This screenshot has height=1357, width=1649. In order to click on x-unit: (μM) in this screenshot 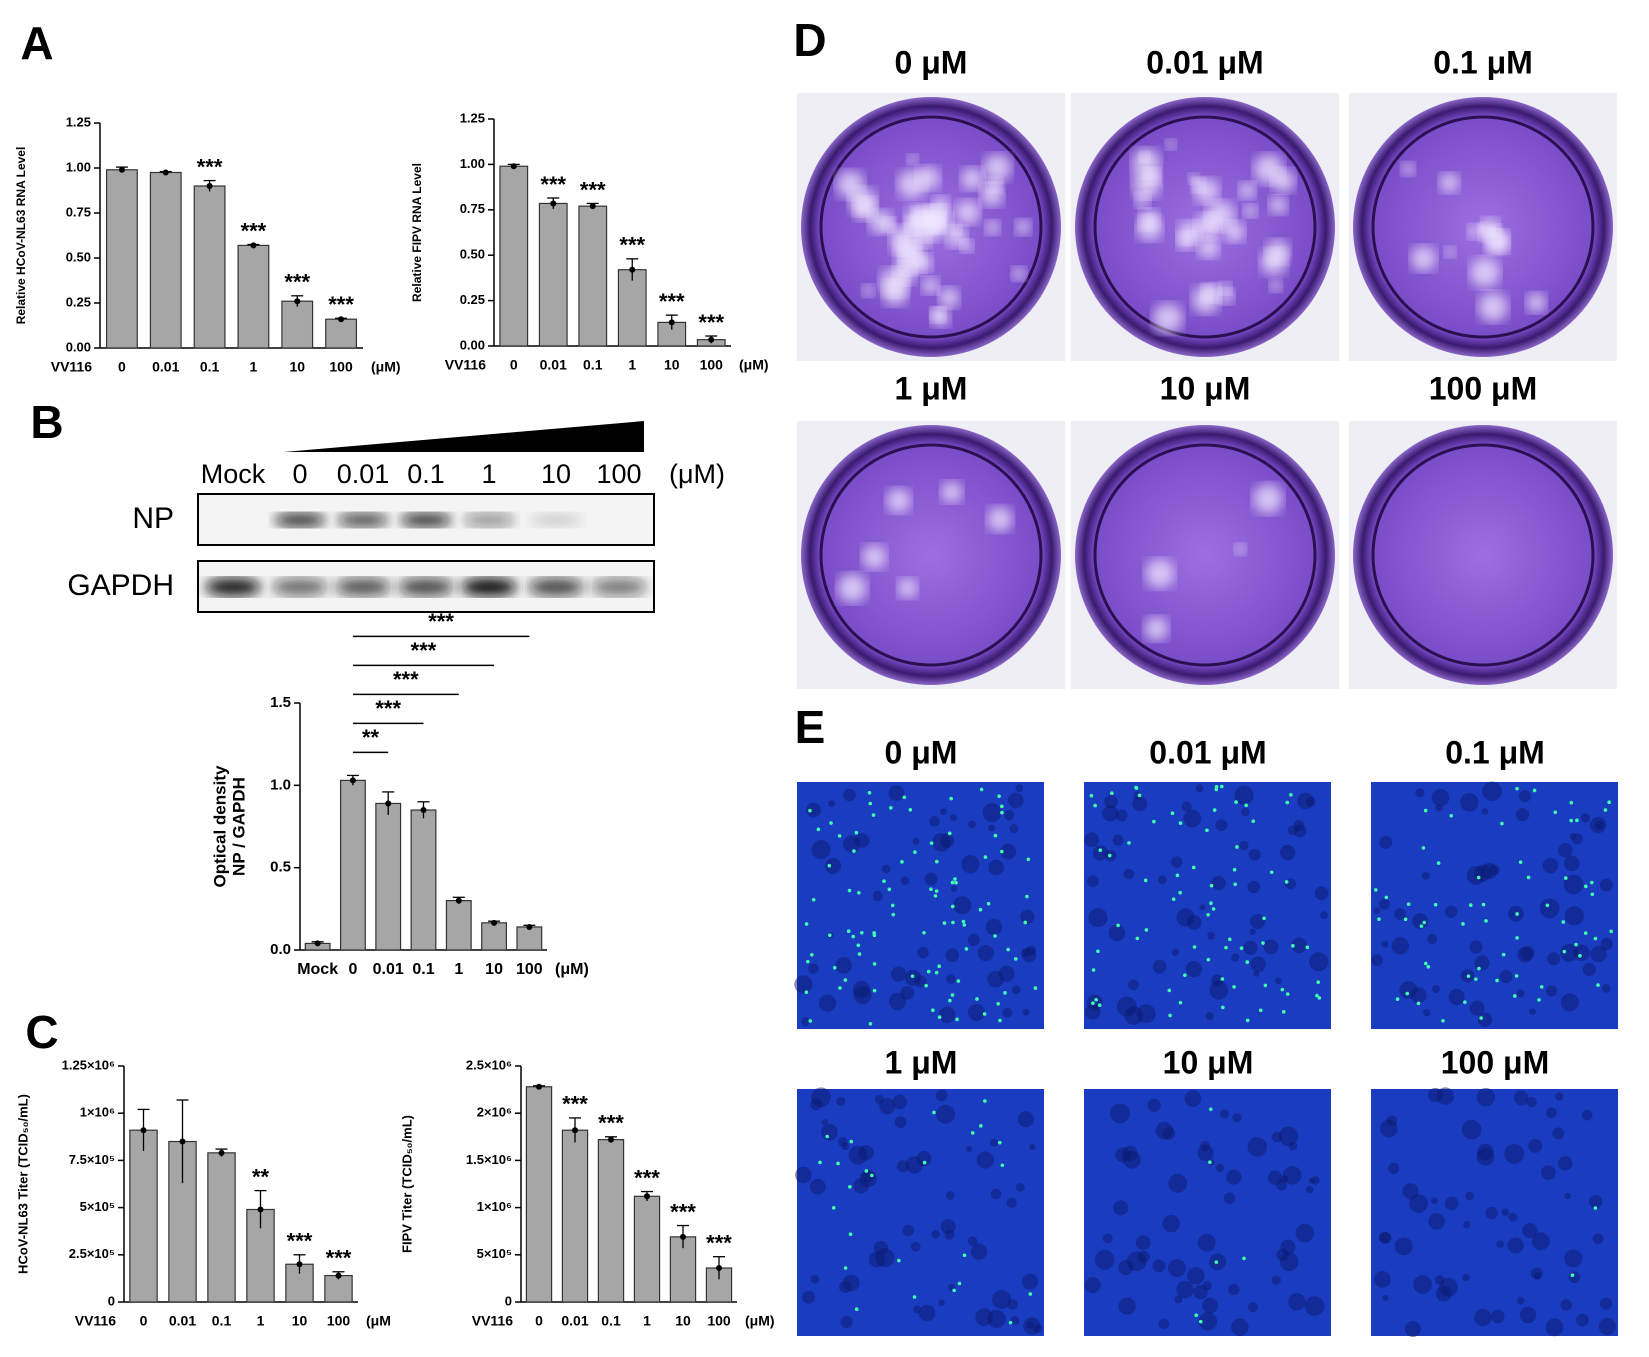, I will do `click(760, 1321)`.